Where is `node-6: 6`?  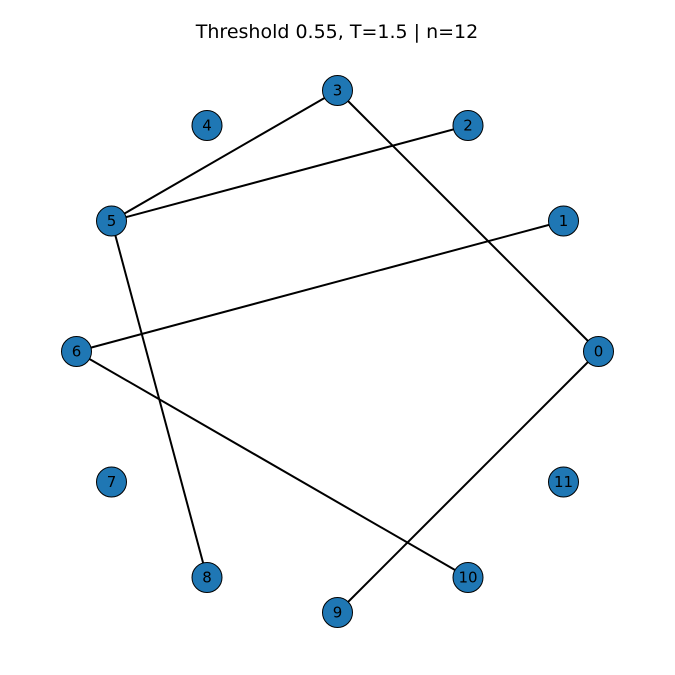 node-6: 6 is located at coordinates (76, 351).